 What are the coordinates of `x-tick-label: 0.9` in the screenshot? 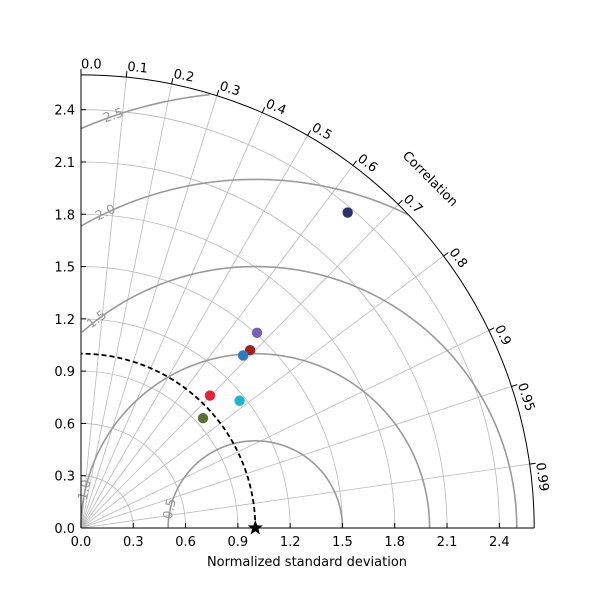 It's located at (238, 542).